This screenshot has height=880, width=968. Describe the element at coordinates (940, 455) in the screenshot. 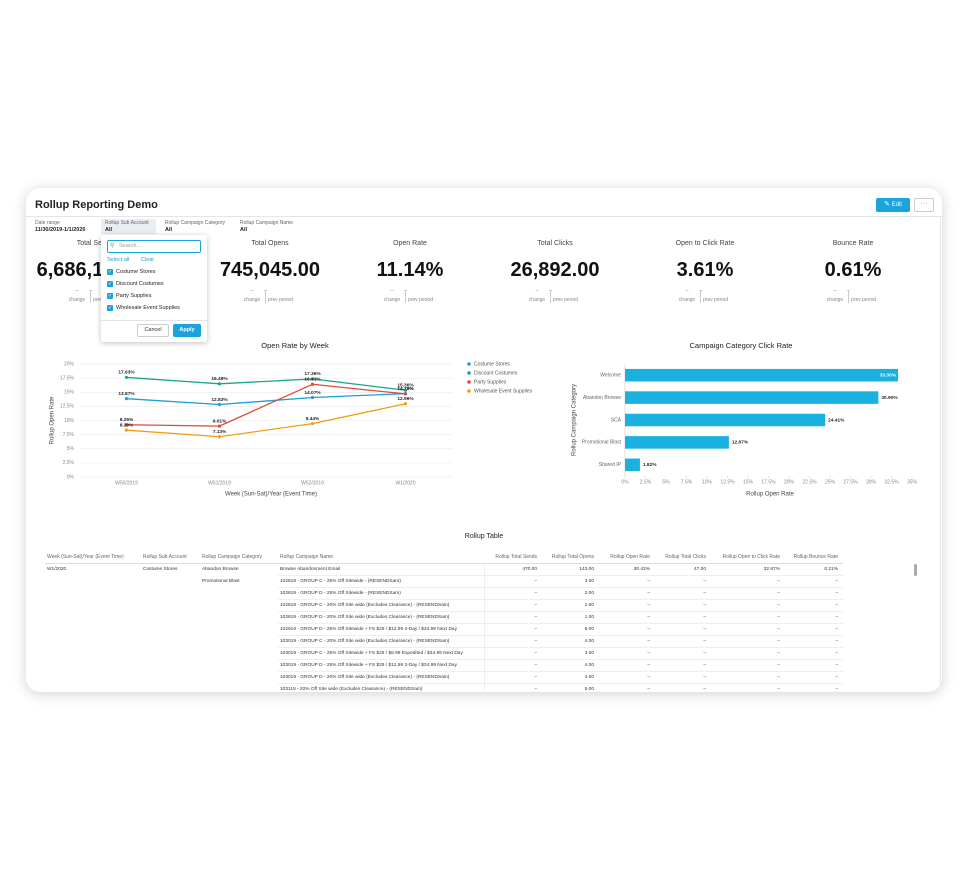

I see `card-edge` at that location.